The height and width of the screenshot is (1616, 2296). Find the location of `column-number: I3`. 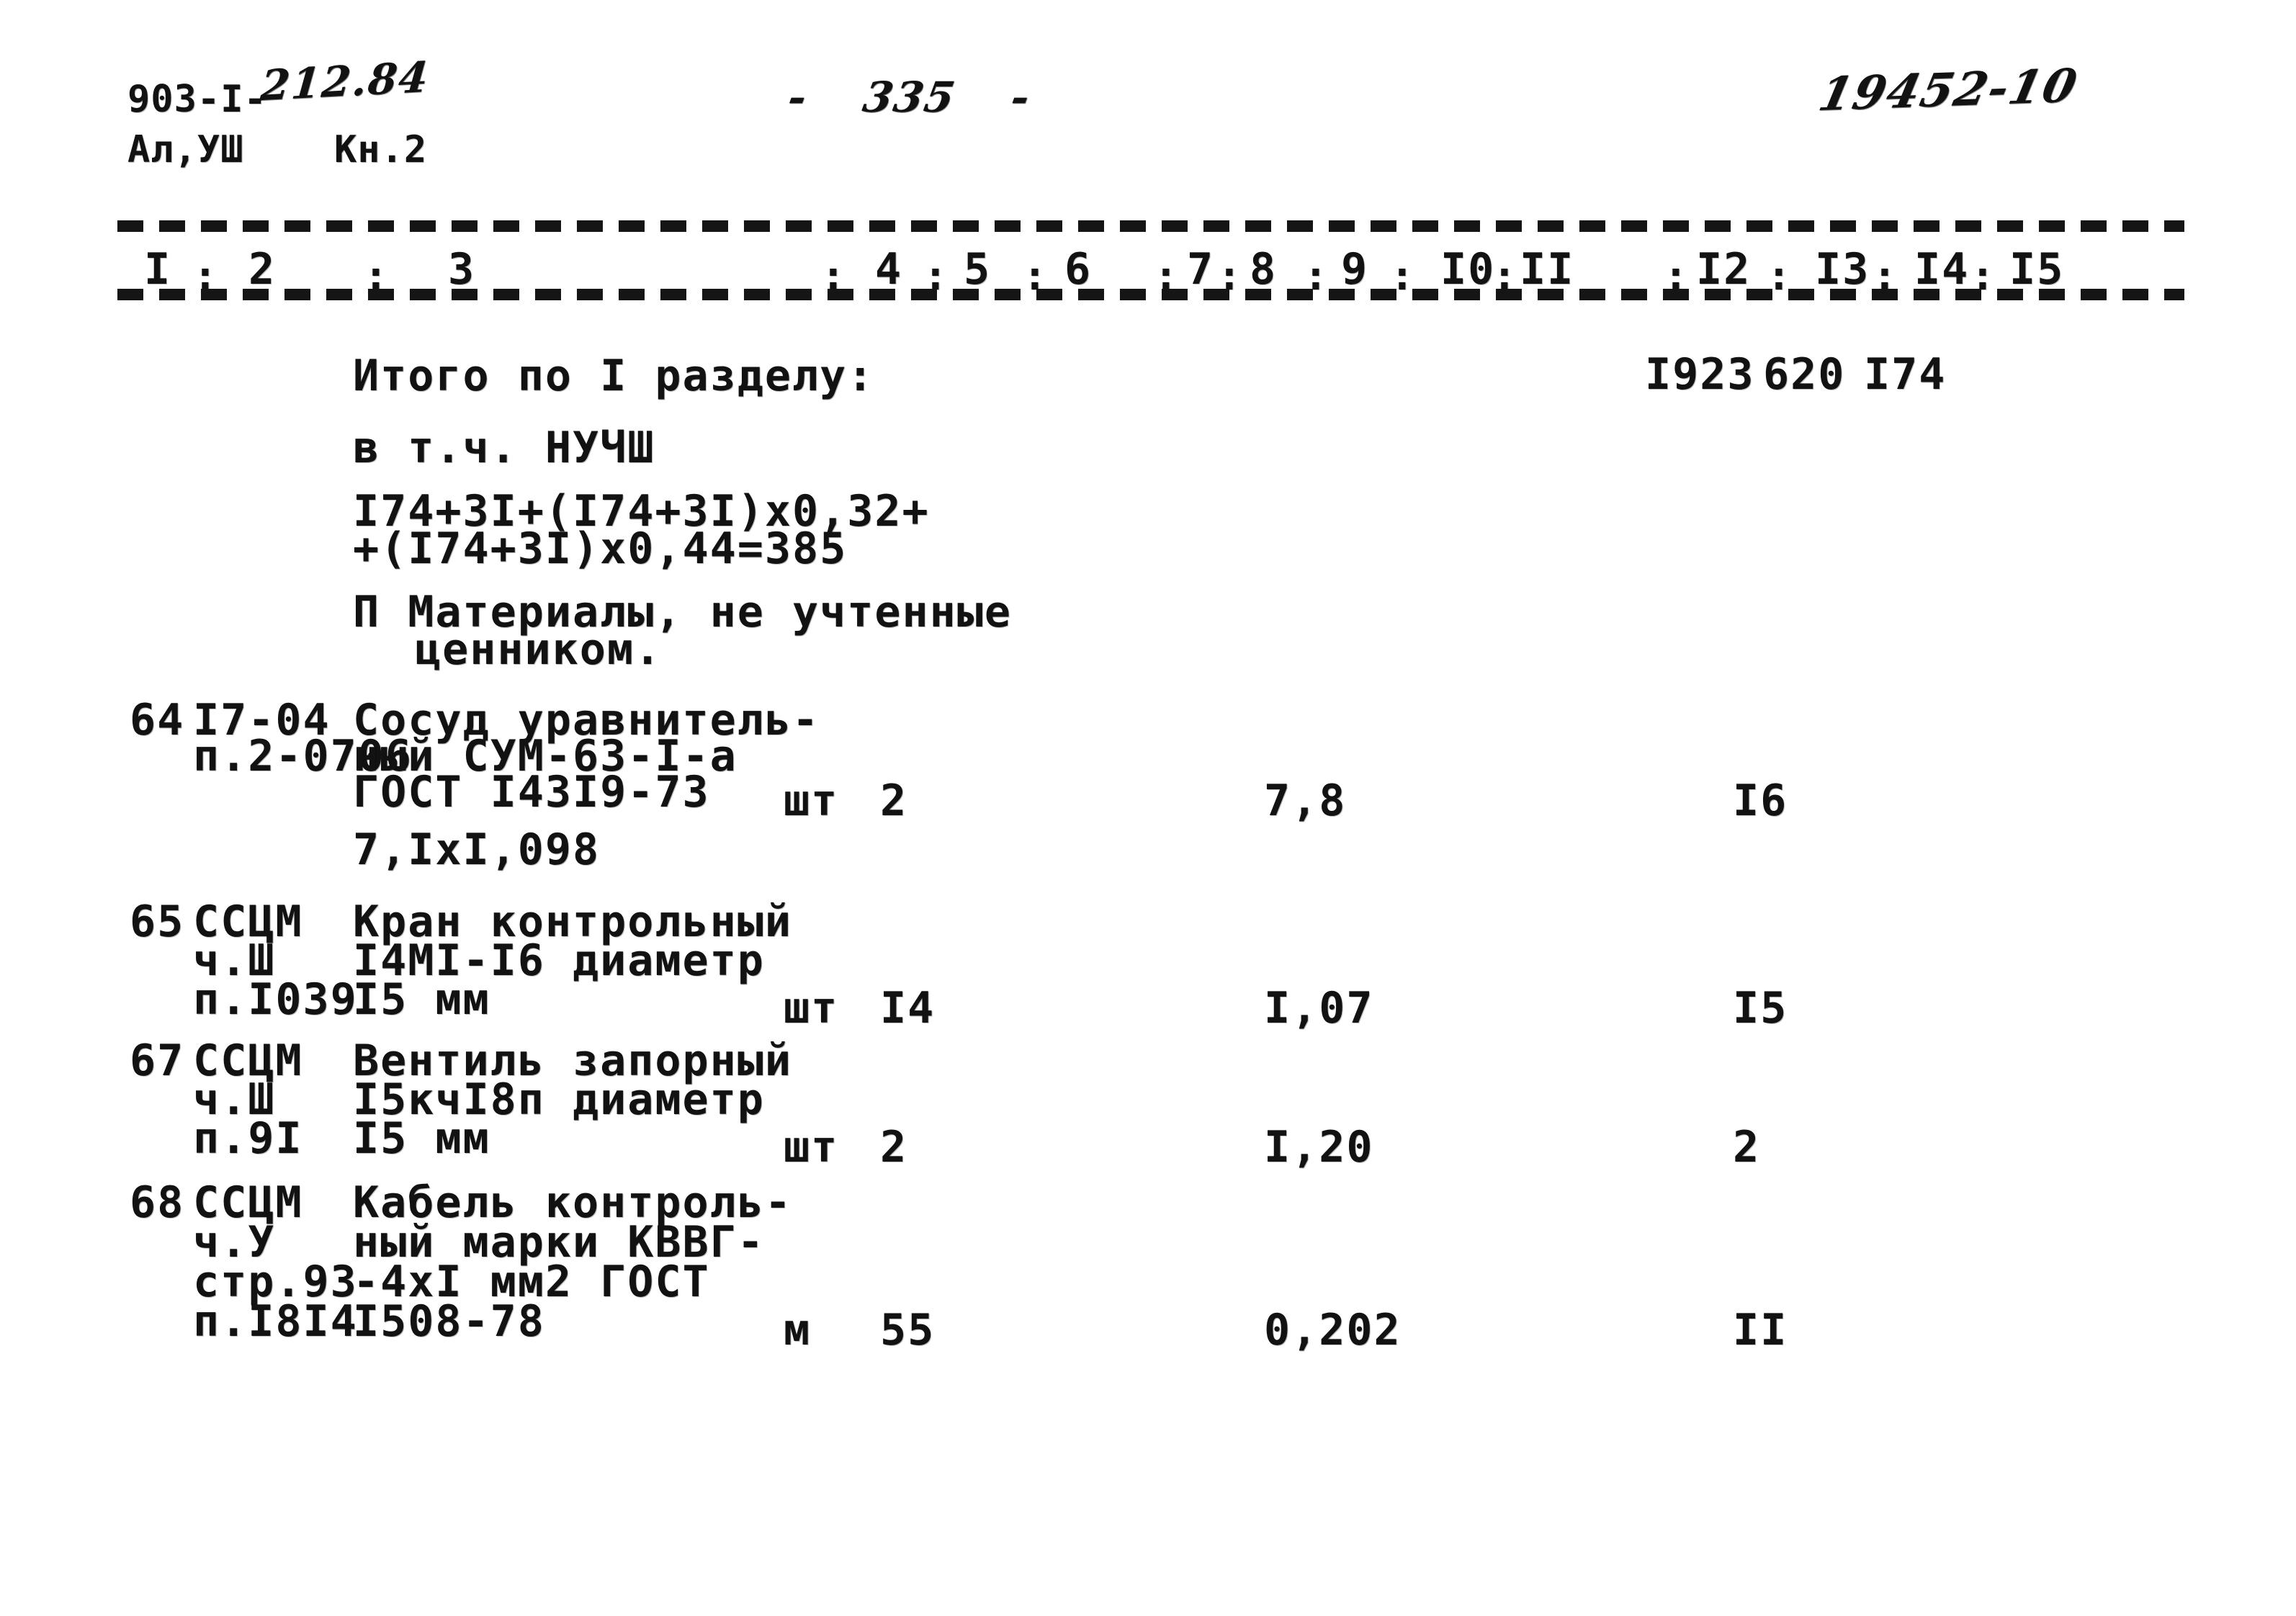

column-number: I3 is located at coordinates (1842, 269).